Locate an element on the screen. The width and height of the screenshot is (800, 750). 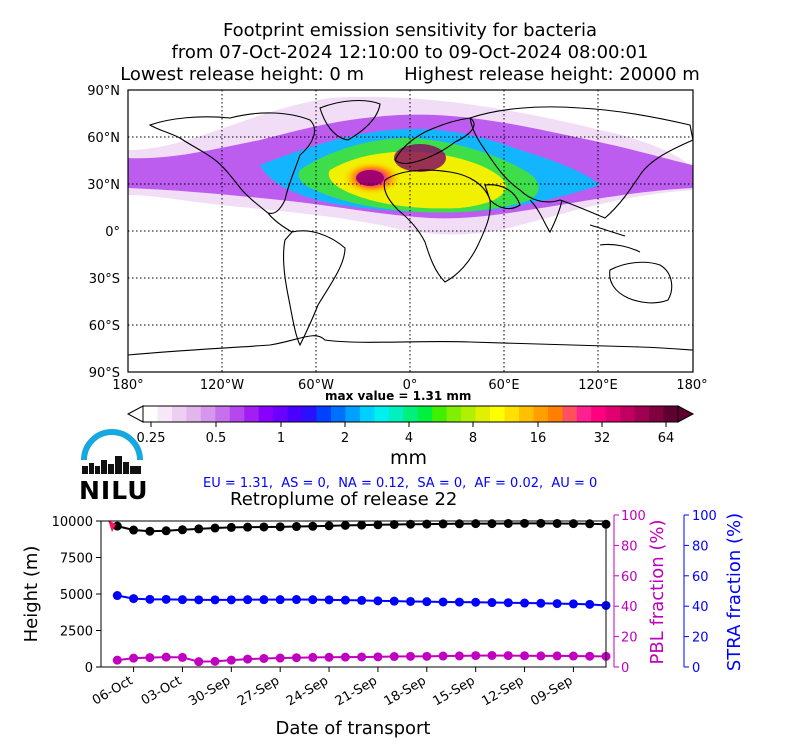
stra-axis: 0 20 40 60 80 100 is located at coordinates (700, 592).